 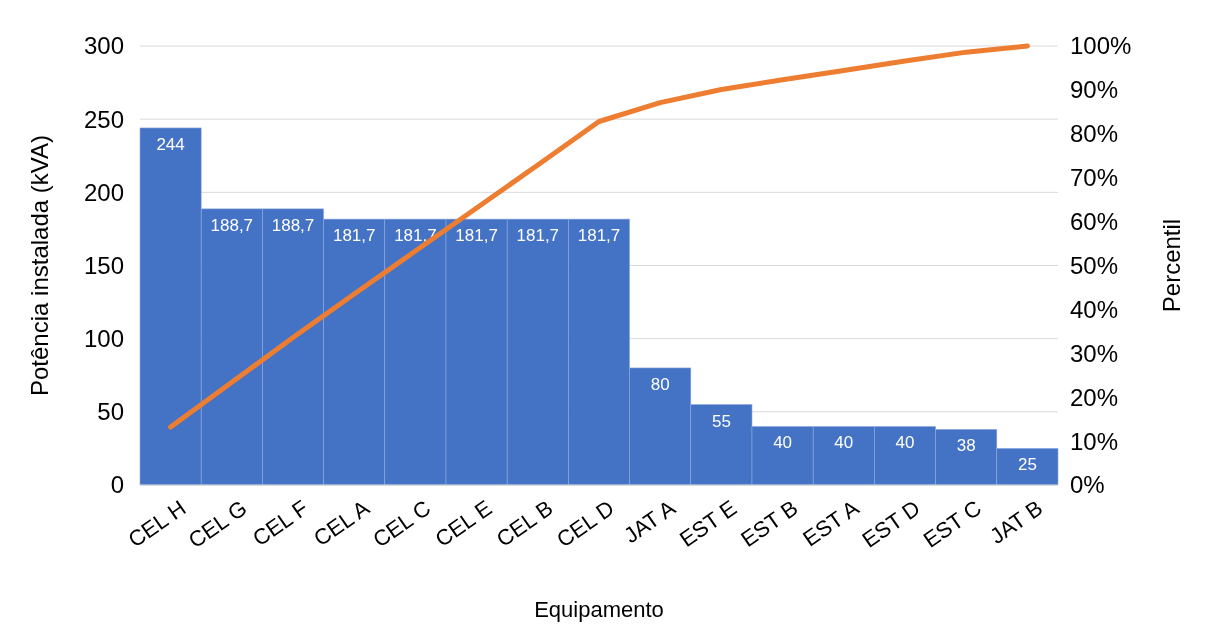 What do you see at coordinates (103, 265) in the screenshot?
I see `y-tick-label: 150` at bounding box center [103, 265].